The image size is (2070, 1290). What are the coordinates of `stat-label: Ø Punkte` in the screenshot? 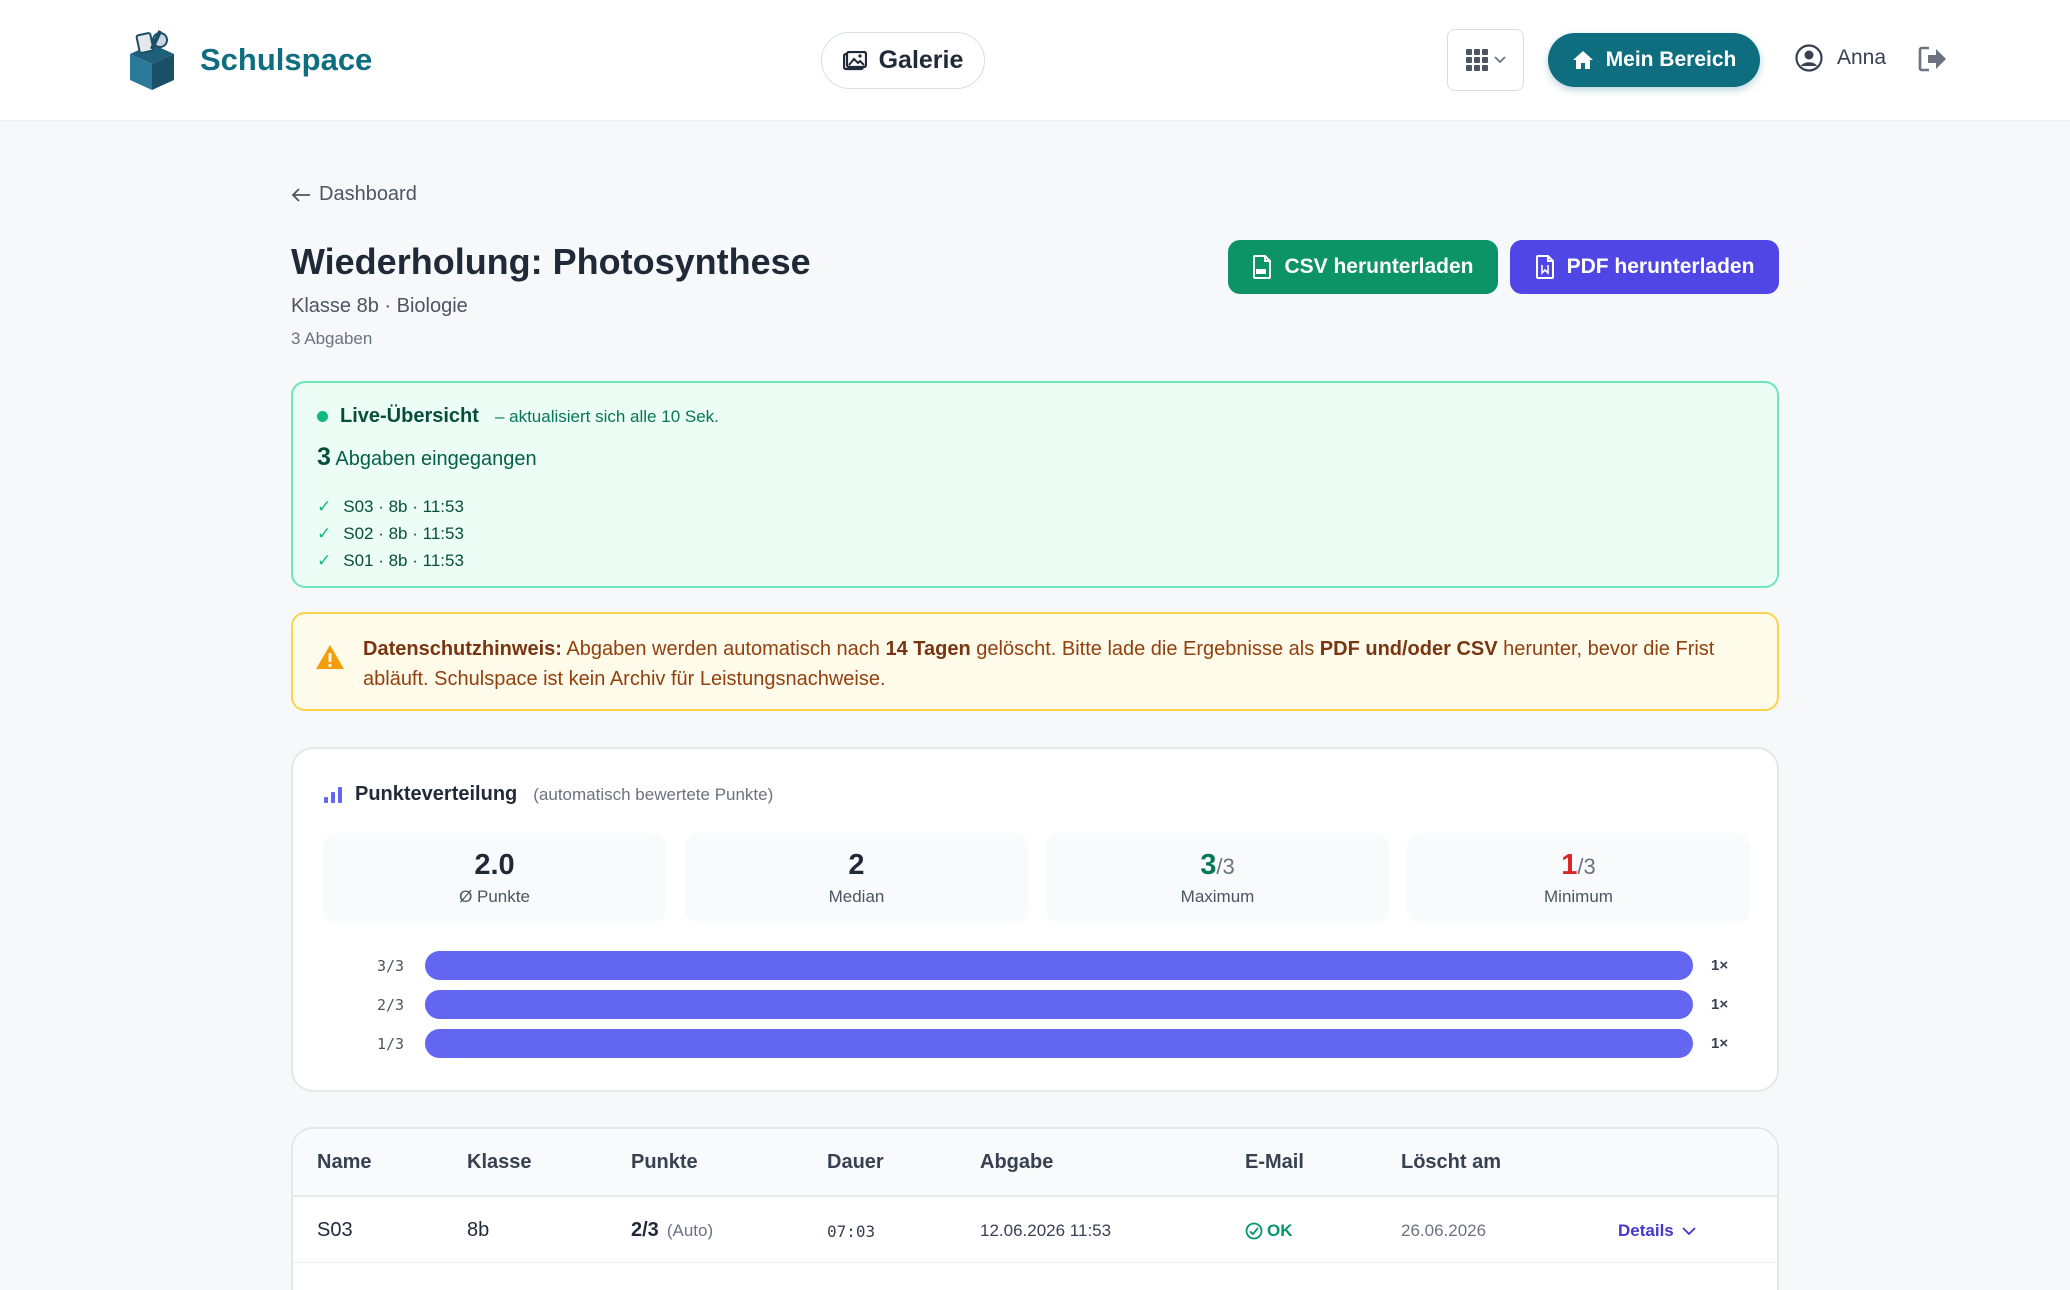 It's located at (494, 896).